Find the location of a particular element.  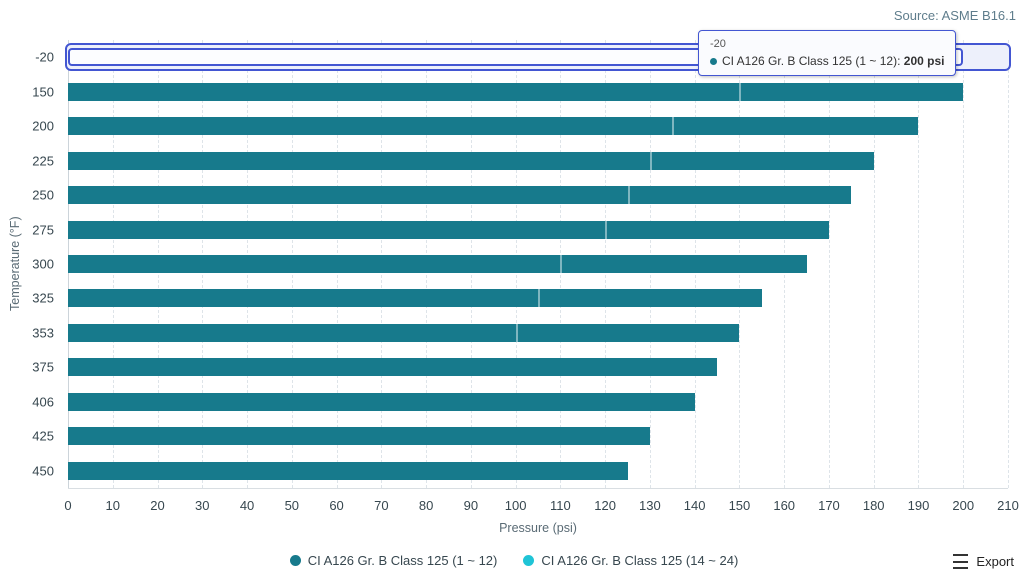

y-axis-category-label: 275 is located at coordinates (43, 230).